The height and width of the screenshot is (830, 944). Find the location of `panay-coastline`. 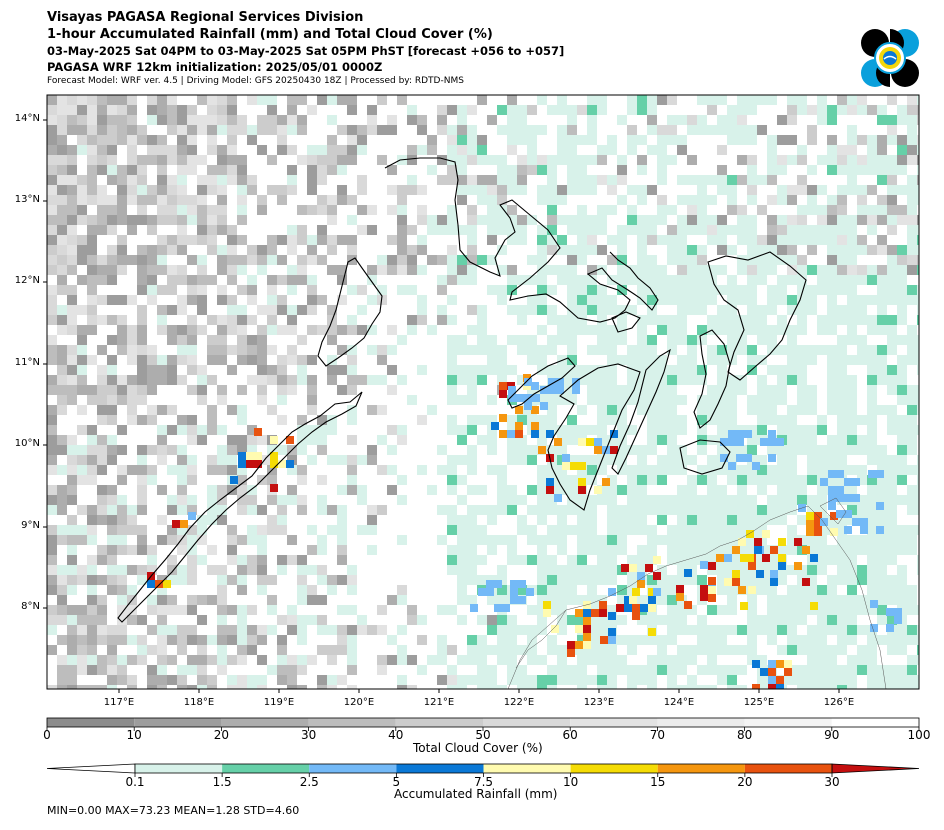

panay-coastline is located at coordinates (541, 383).